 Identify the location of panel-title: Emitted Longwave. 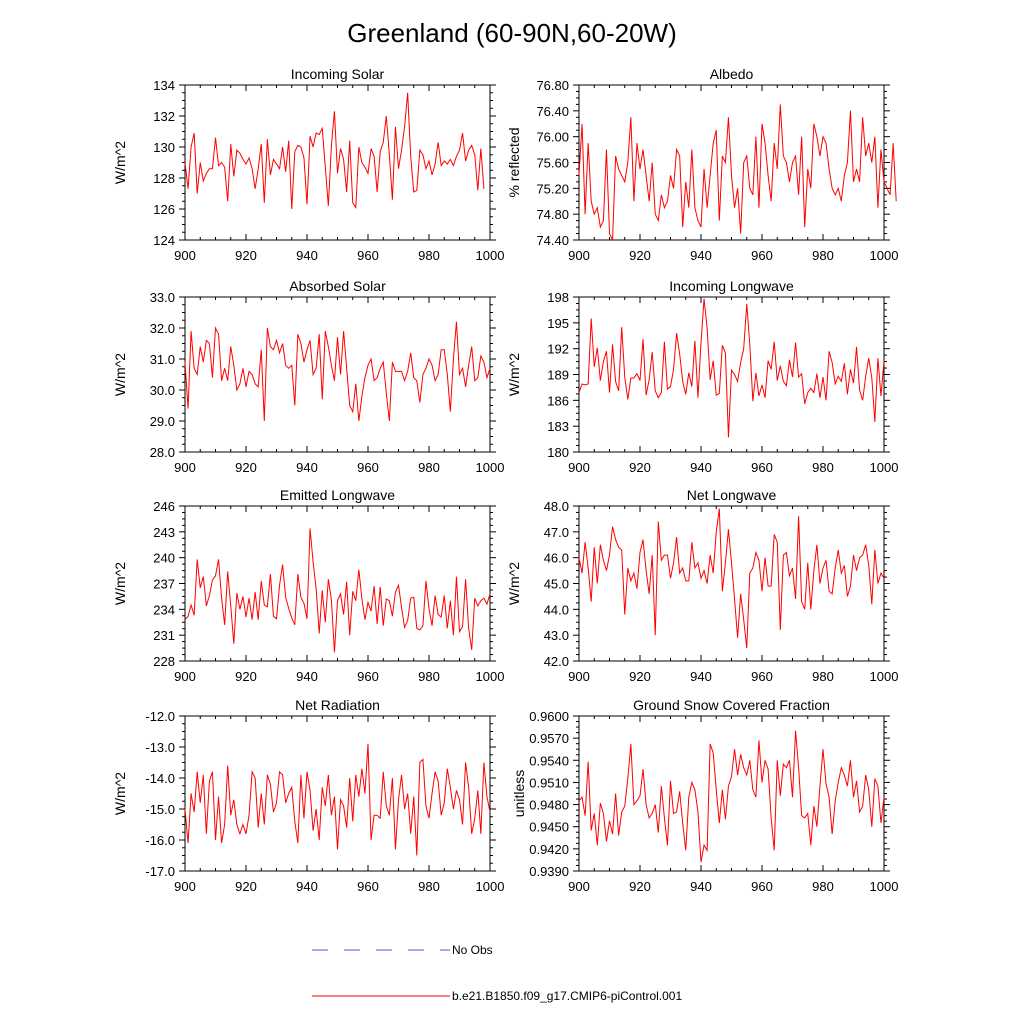
(337, 495).